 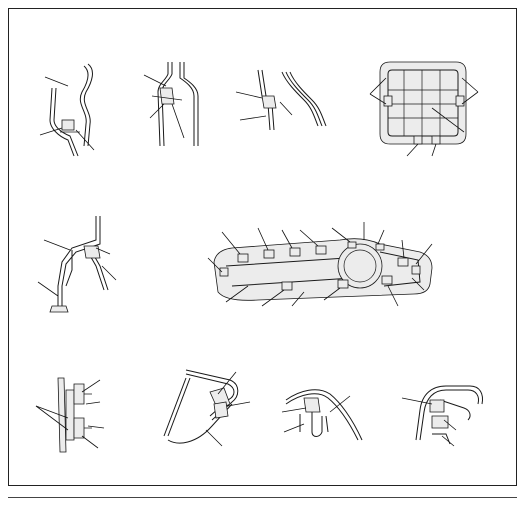 What do you see at coordinates (171, 104) in the screenshot?
I see `detail-b` at bounding box center [171, 104].